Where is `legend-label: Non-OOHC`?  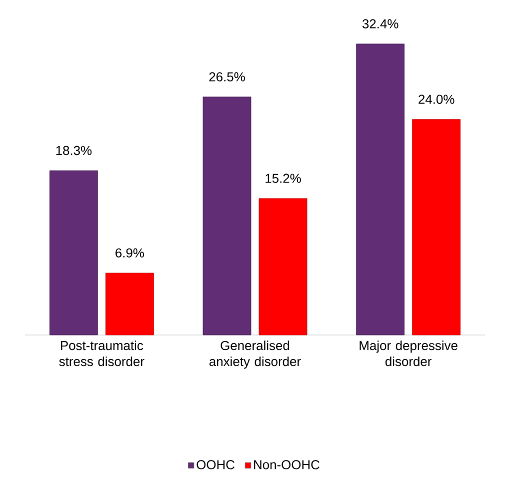 legend-label: Non-OOHC is located at coordinates (287, 465).